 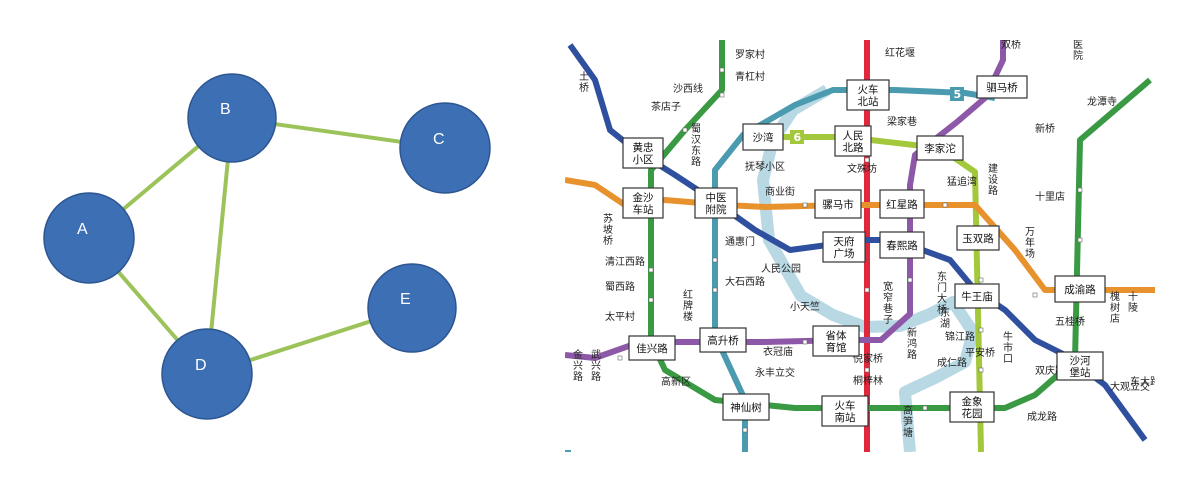 What do you see at coordinates (1045, 128) in the screenshot?
I see `station-label: 新桥` at bounding box center [1045, 128].